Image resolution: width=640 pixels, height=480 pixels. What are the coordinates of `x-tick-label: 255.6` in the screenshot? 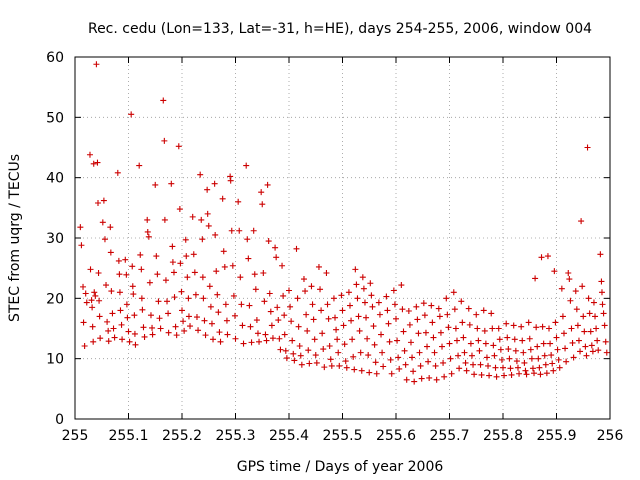 It's located at (396, 436).